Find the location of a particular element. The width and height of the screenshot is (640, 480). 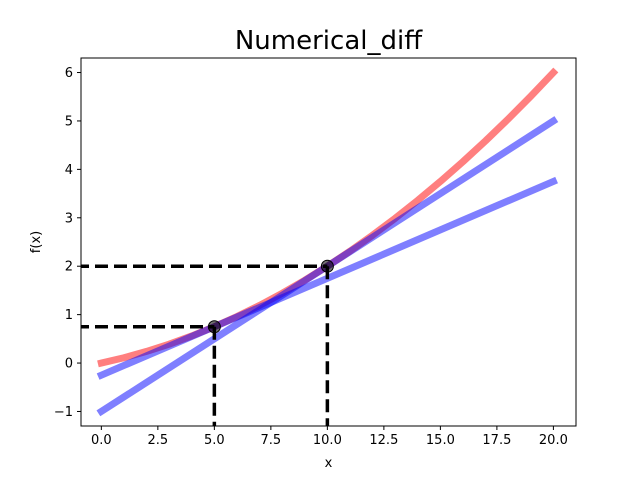

guide-layer is located at coordinates (205, 345).